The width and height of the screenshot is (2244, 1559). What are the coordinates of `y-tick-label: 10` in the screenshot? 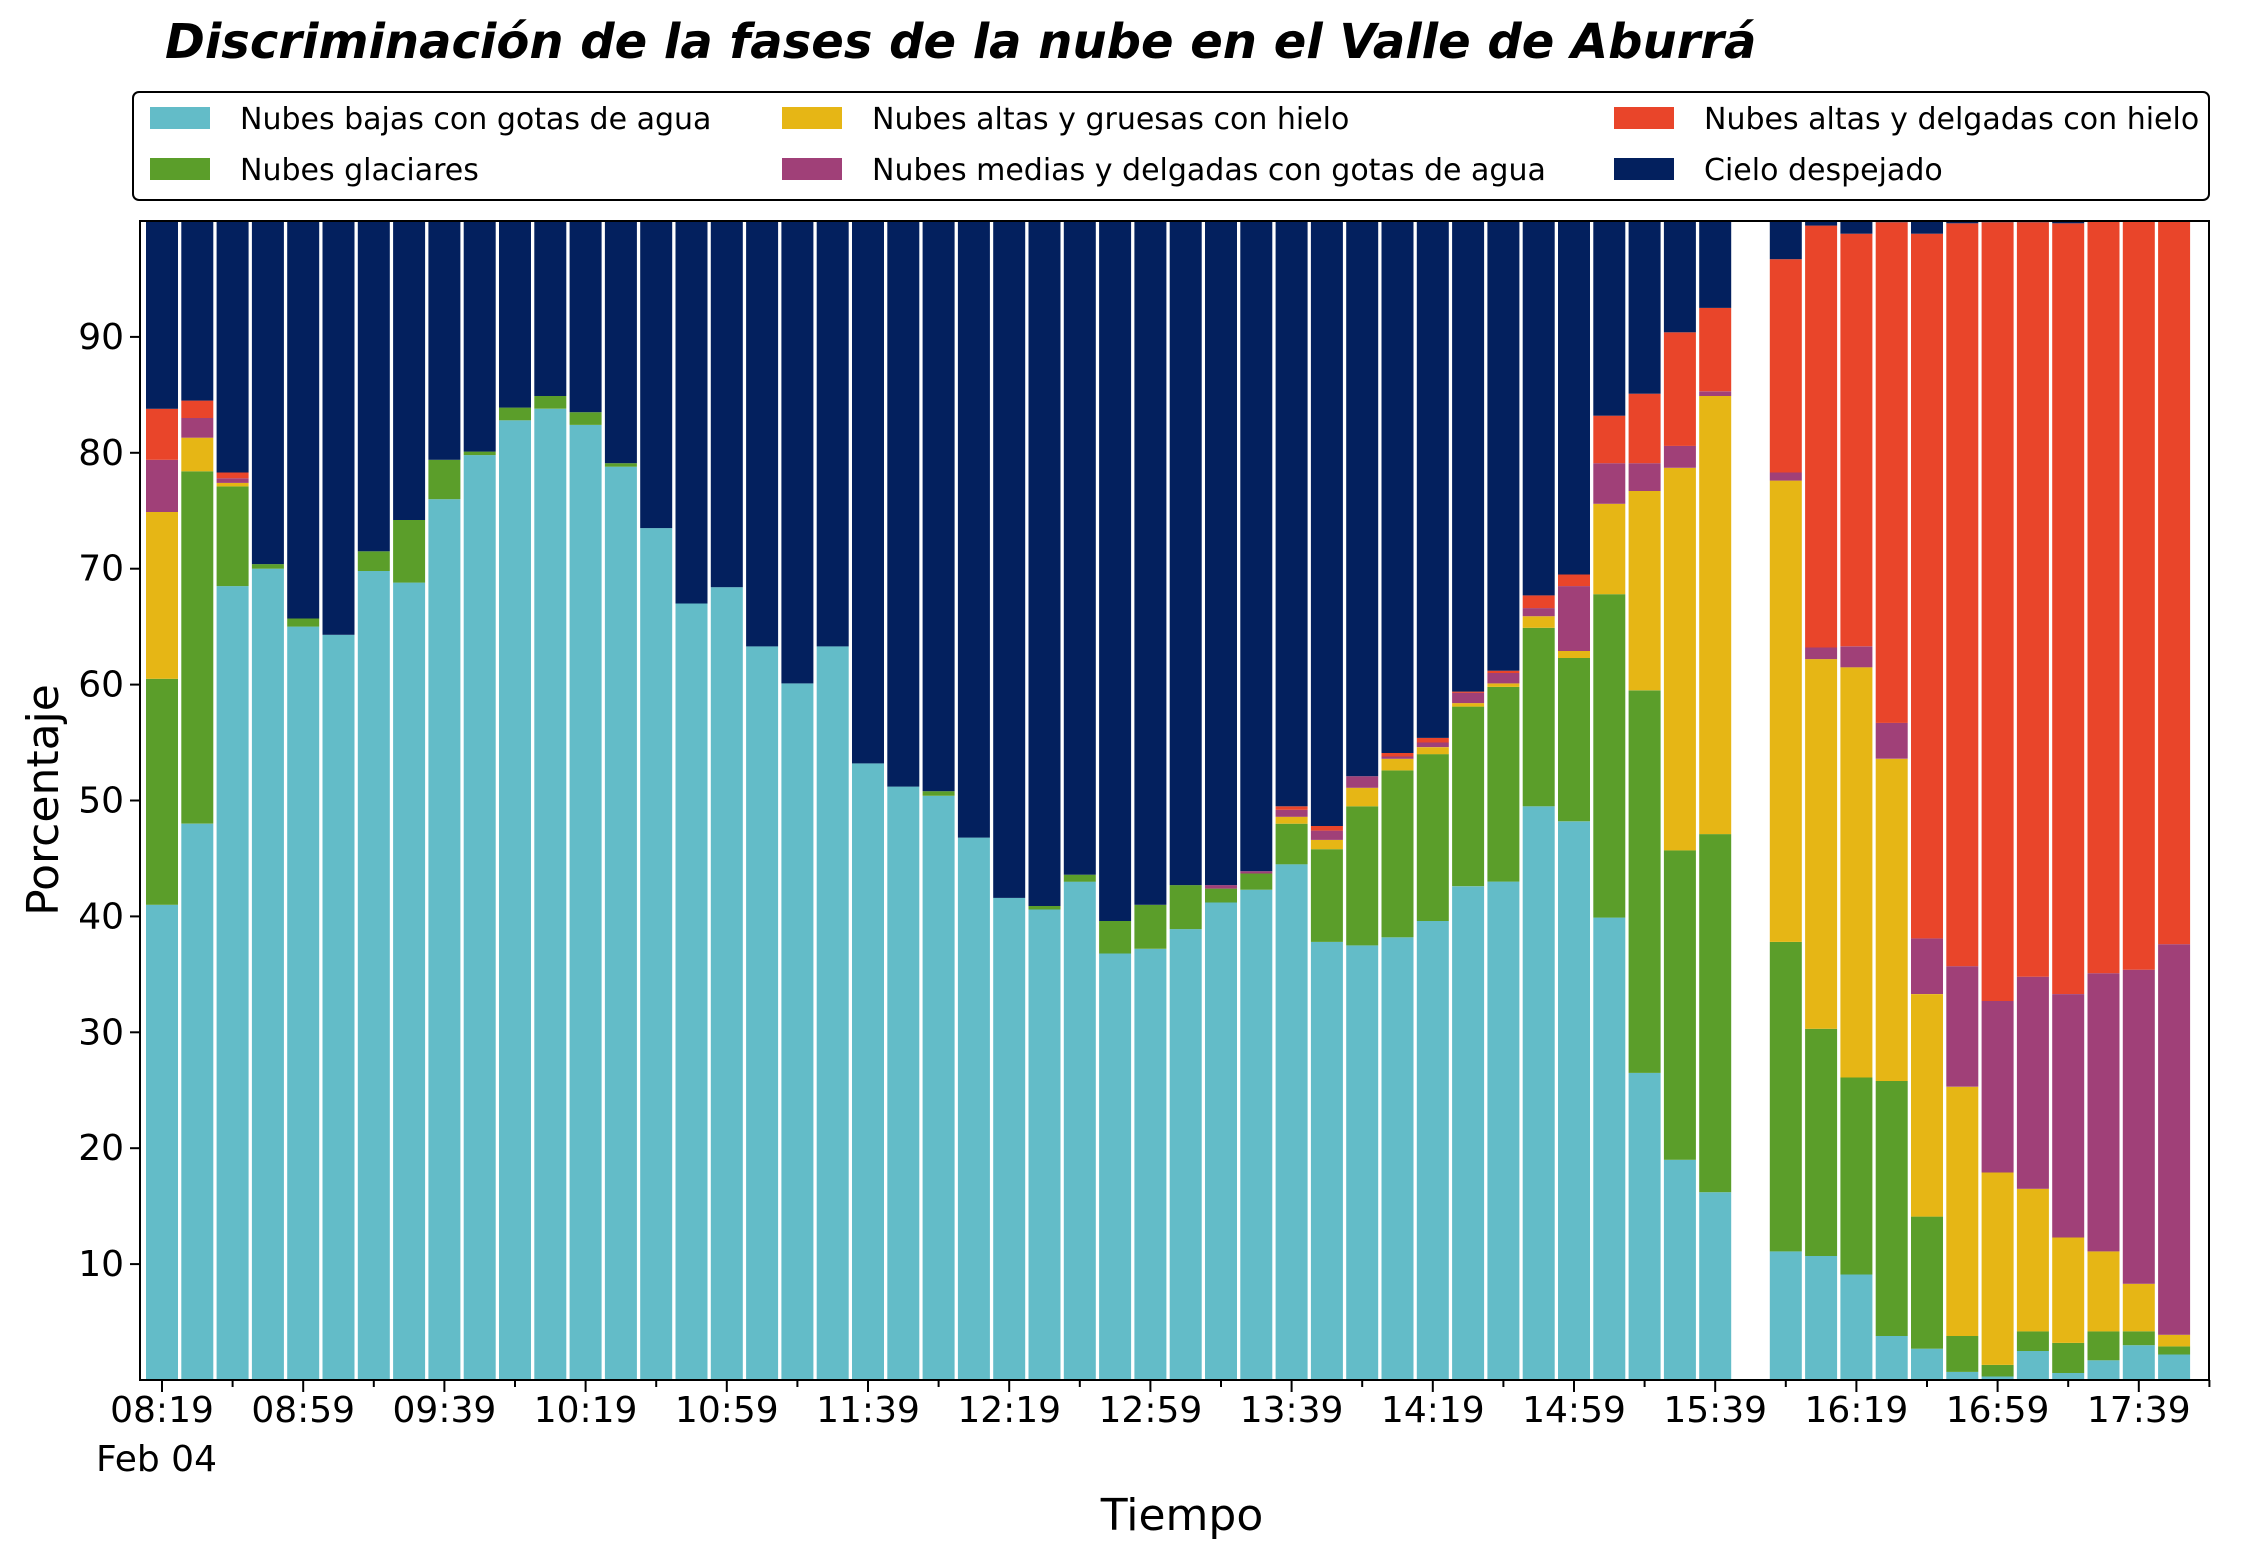 It's located at (101, 1264).